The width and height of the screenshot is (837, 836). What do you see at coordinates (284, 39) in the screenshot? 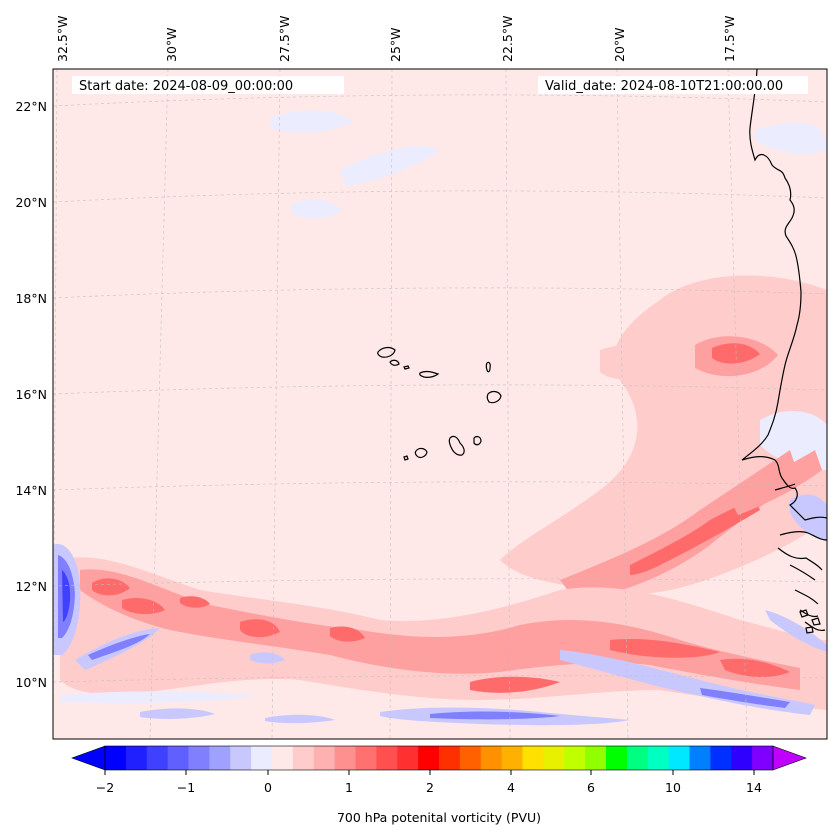
I see `lon-label: 27.5°W` at bounding box center [284, 39].